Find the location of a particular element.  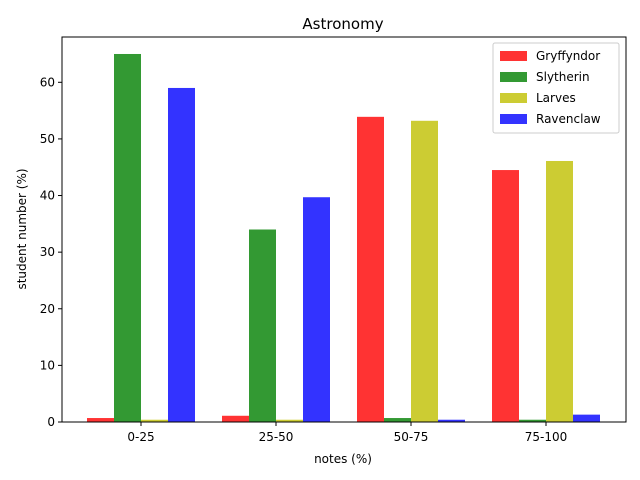

legend-swatch-larves is located at coordinates (513, 98).